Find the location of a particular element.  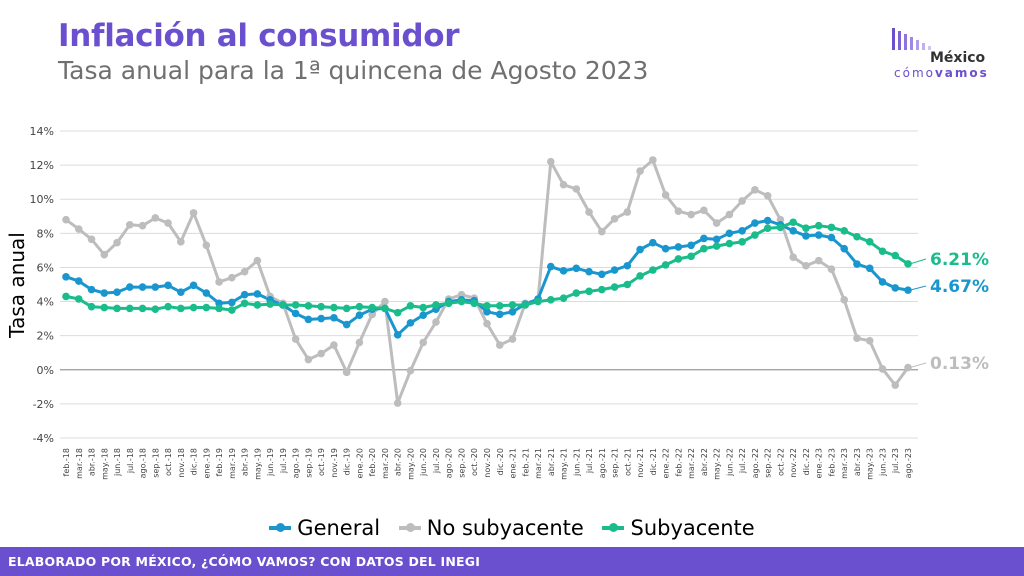

x-tick-label: dic.-21 is located at coordinates (653, 461).